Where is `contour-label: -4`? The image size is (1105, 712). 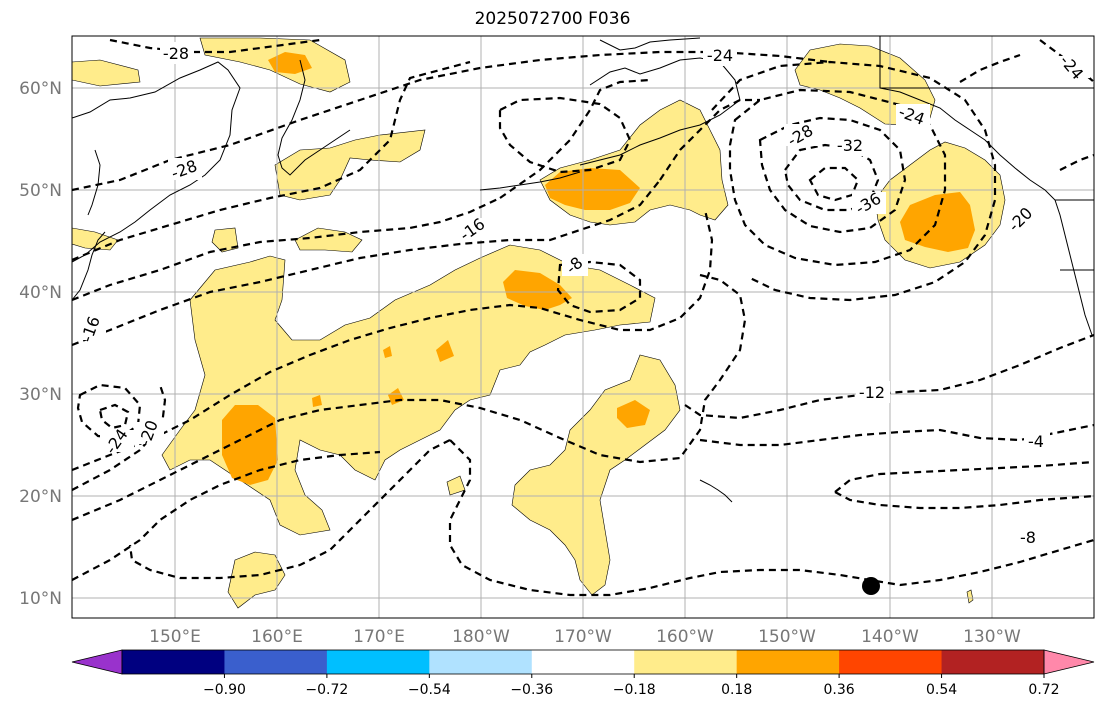 contour-label: -4 is located at coordinates (1037, 441).